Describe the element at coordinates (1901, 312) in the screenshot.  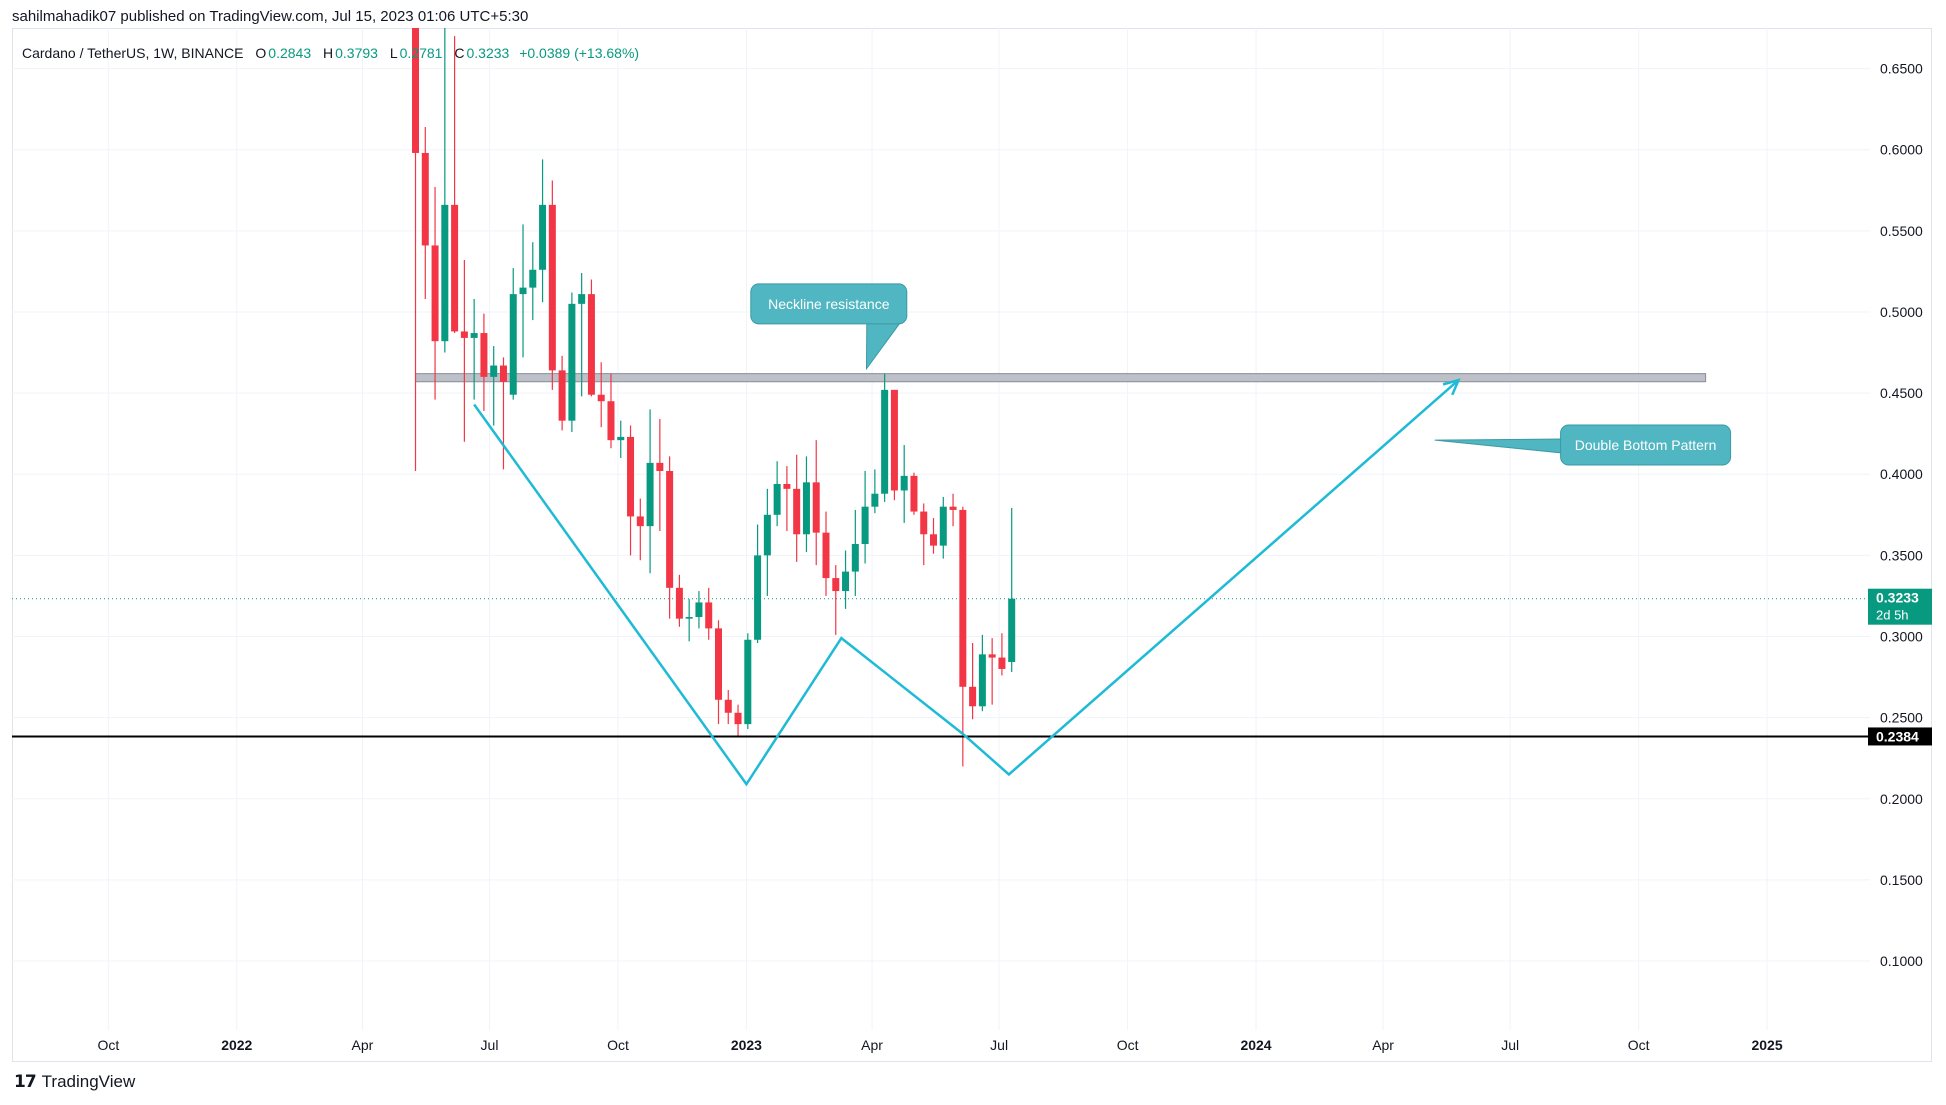
I see `y-tick-label: 0.5000` at that location.